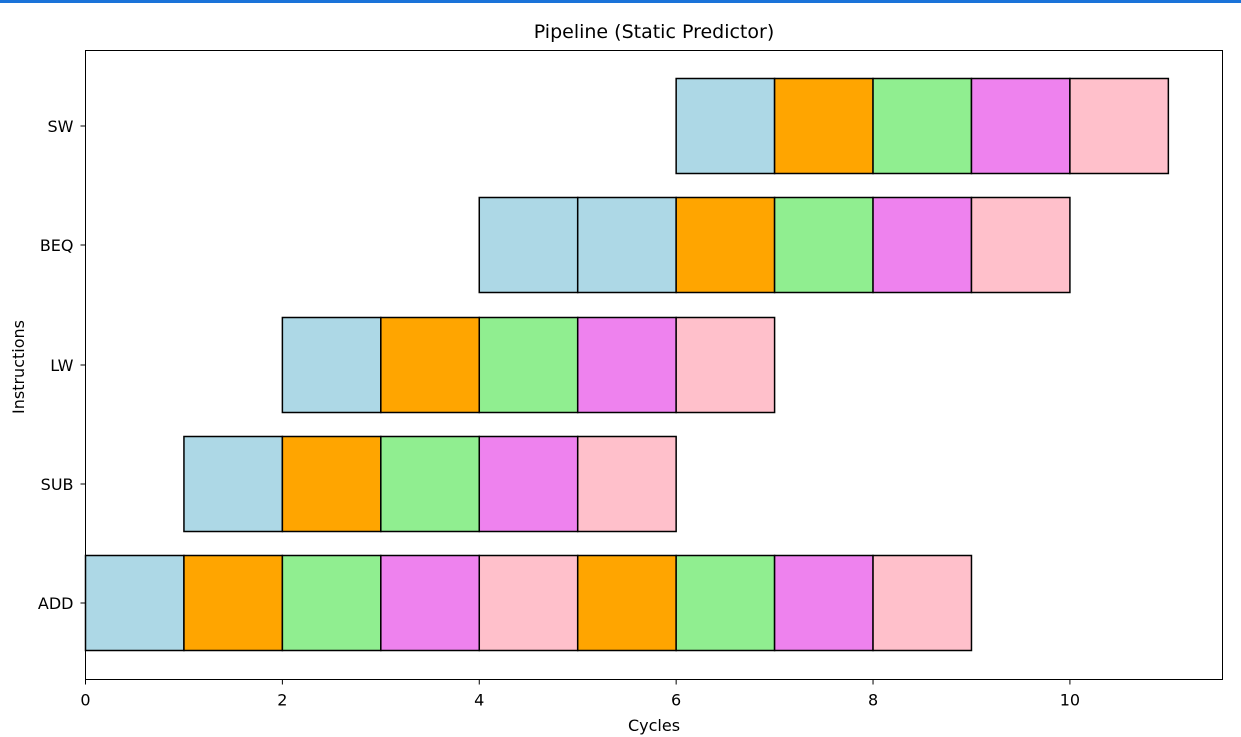  I want to click on x-axis-label: Cycles, so click(654, 725).